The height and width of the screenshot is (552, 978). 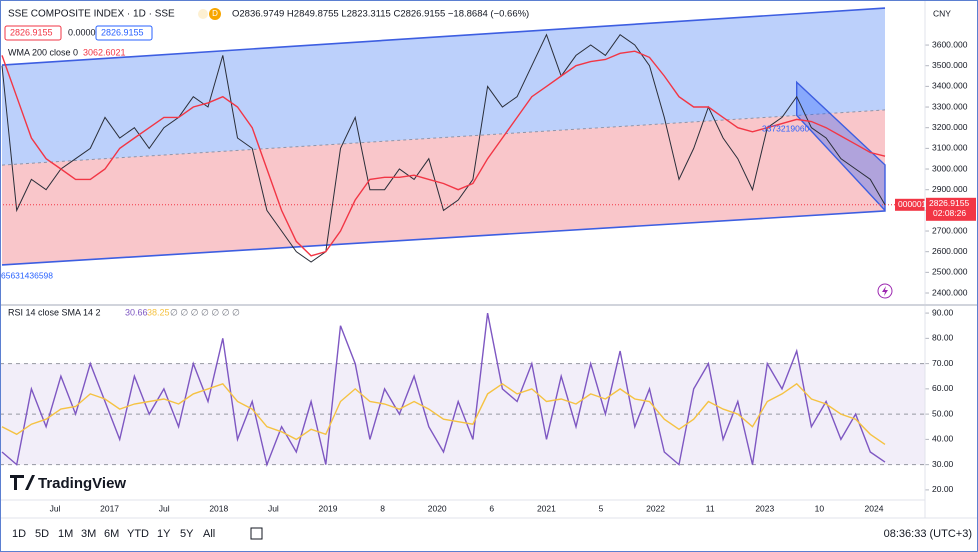 What do you see at coordinates (949, 213) in the screenshot?
I see `countdown-text: 02:08:26` at bounding box center [949, 213].